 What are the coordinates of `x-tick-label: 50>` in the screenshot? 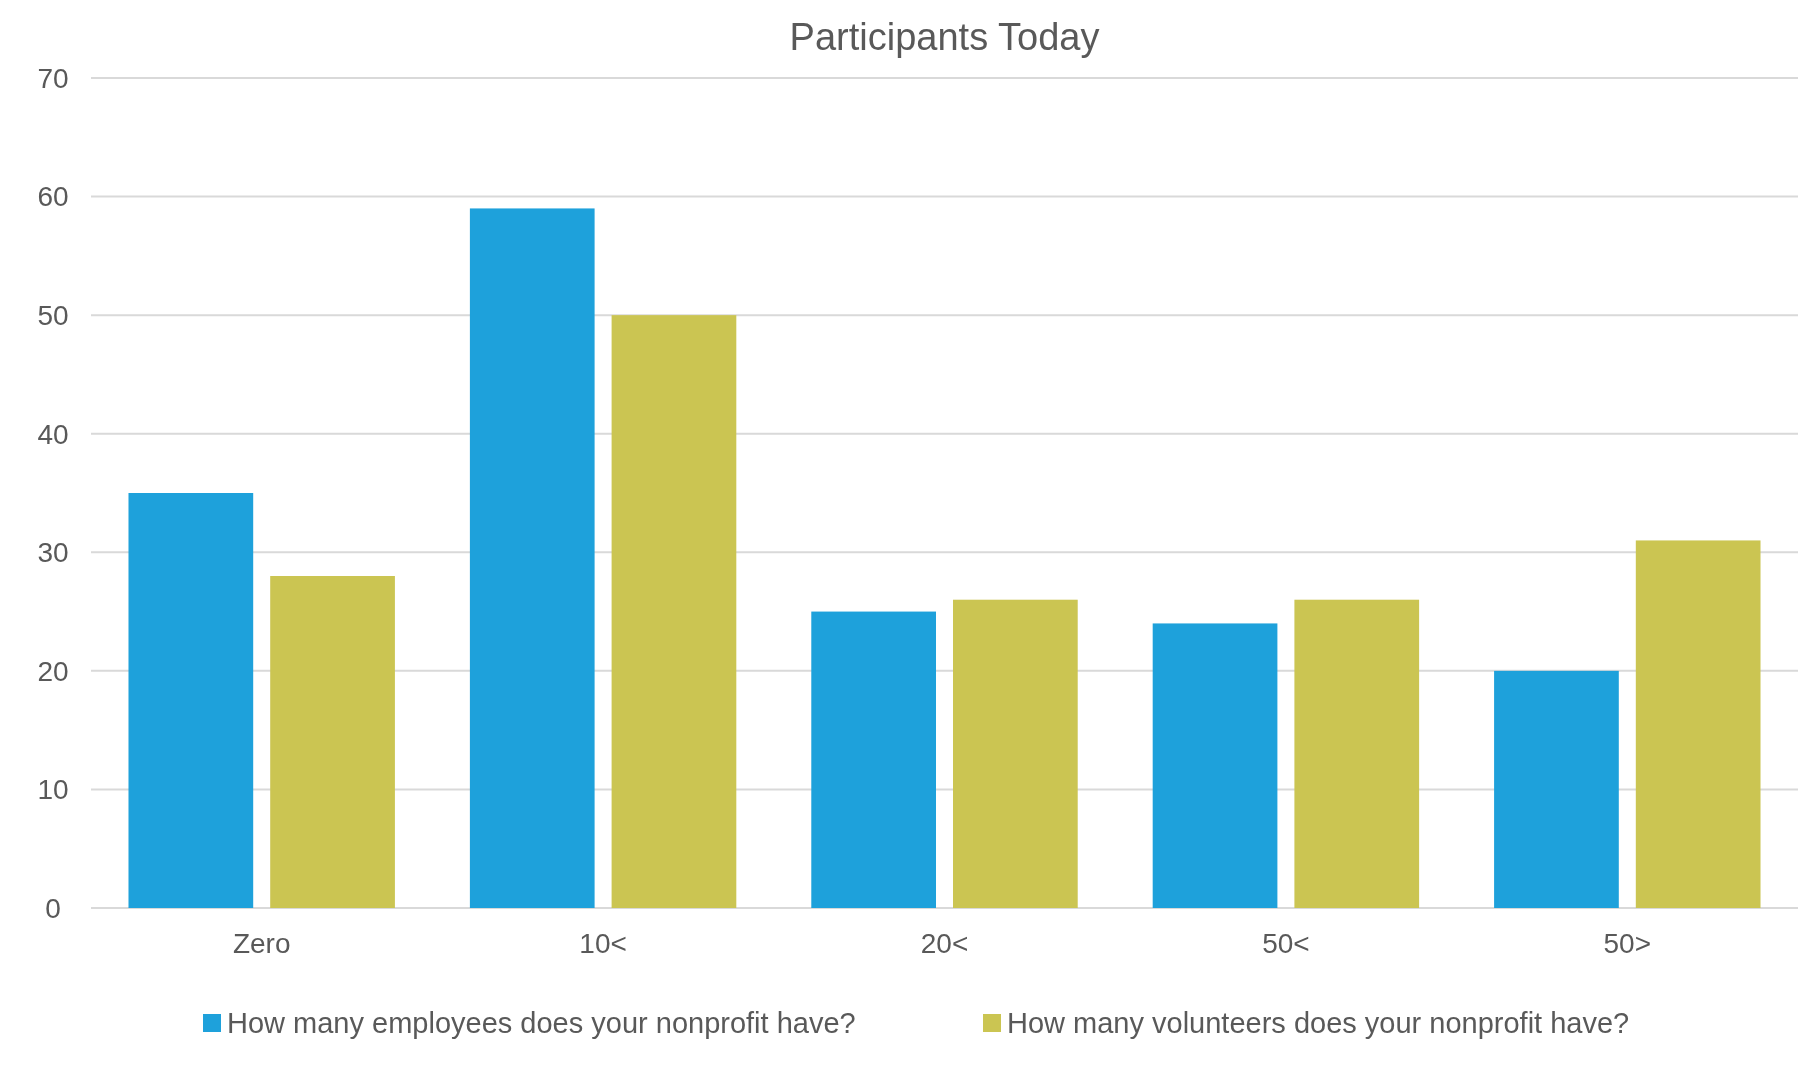 It's located at (1627, 943).